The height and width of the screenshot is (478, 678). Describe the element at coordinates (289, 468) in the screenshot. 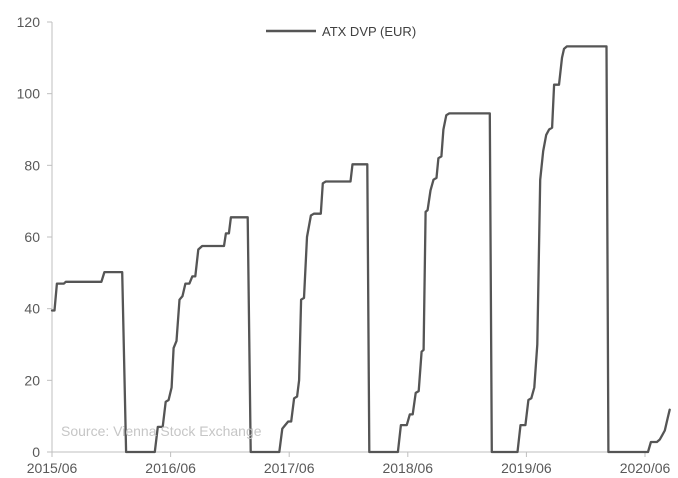

I see `x-tick-label: 2017/06` at that location.